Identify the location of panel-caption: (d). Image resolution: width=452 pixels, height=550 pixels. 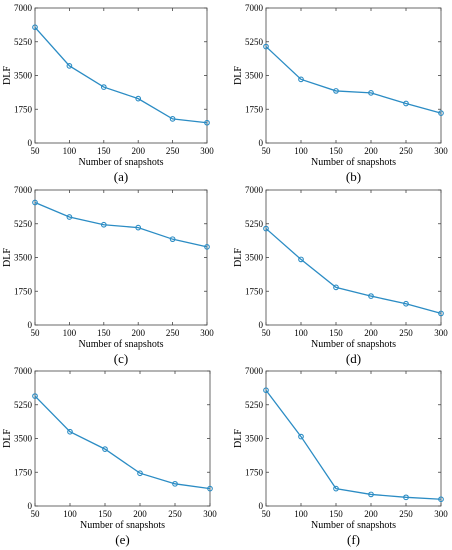
(353, 358).